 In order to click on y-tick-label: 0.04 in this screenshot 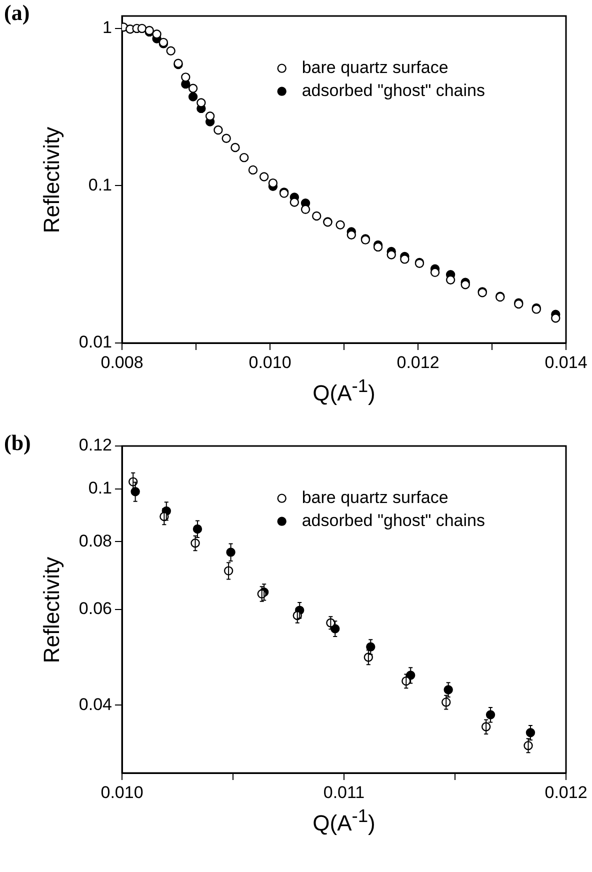, I will do `click(95, 704)`.